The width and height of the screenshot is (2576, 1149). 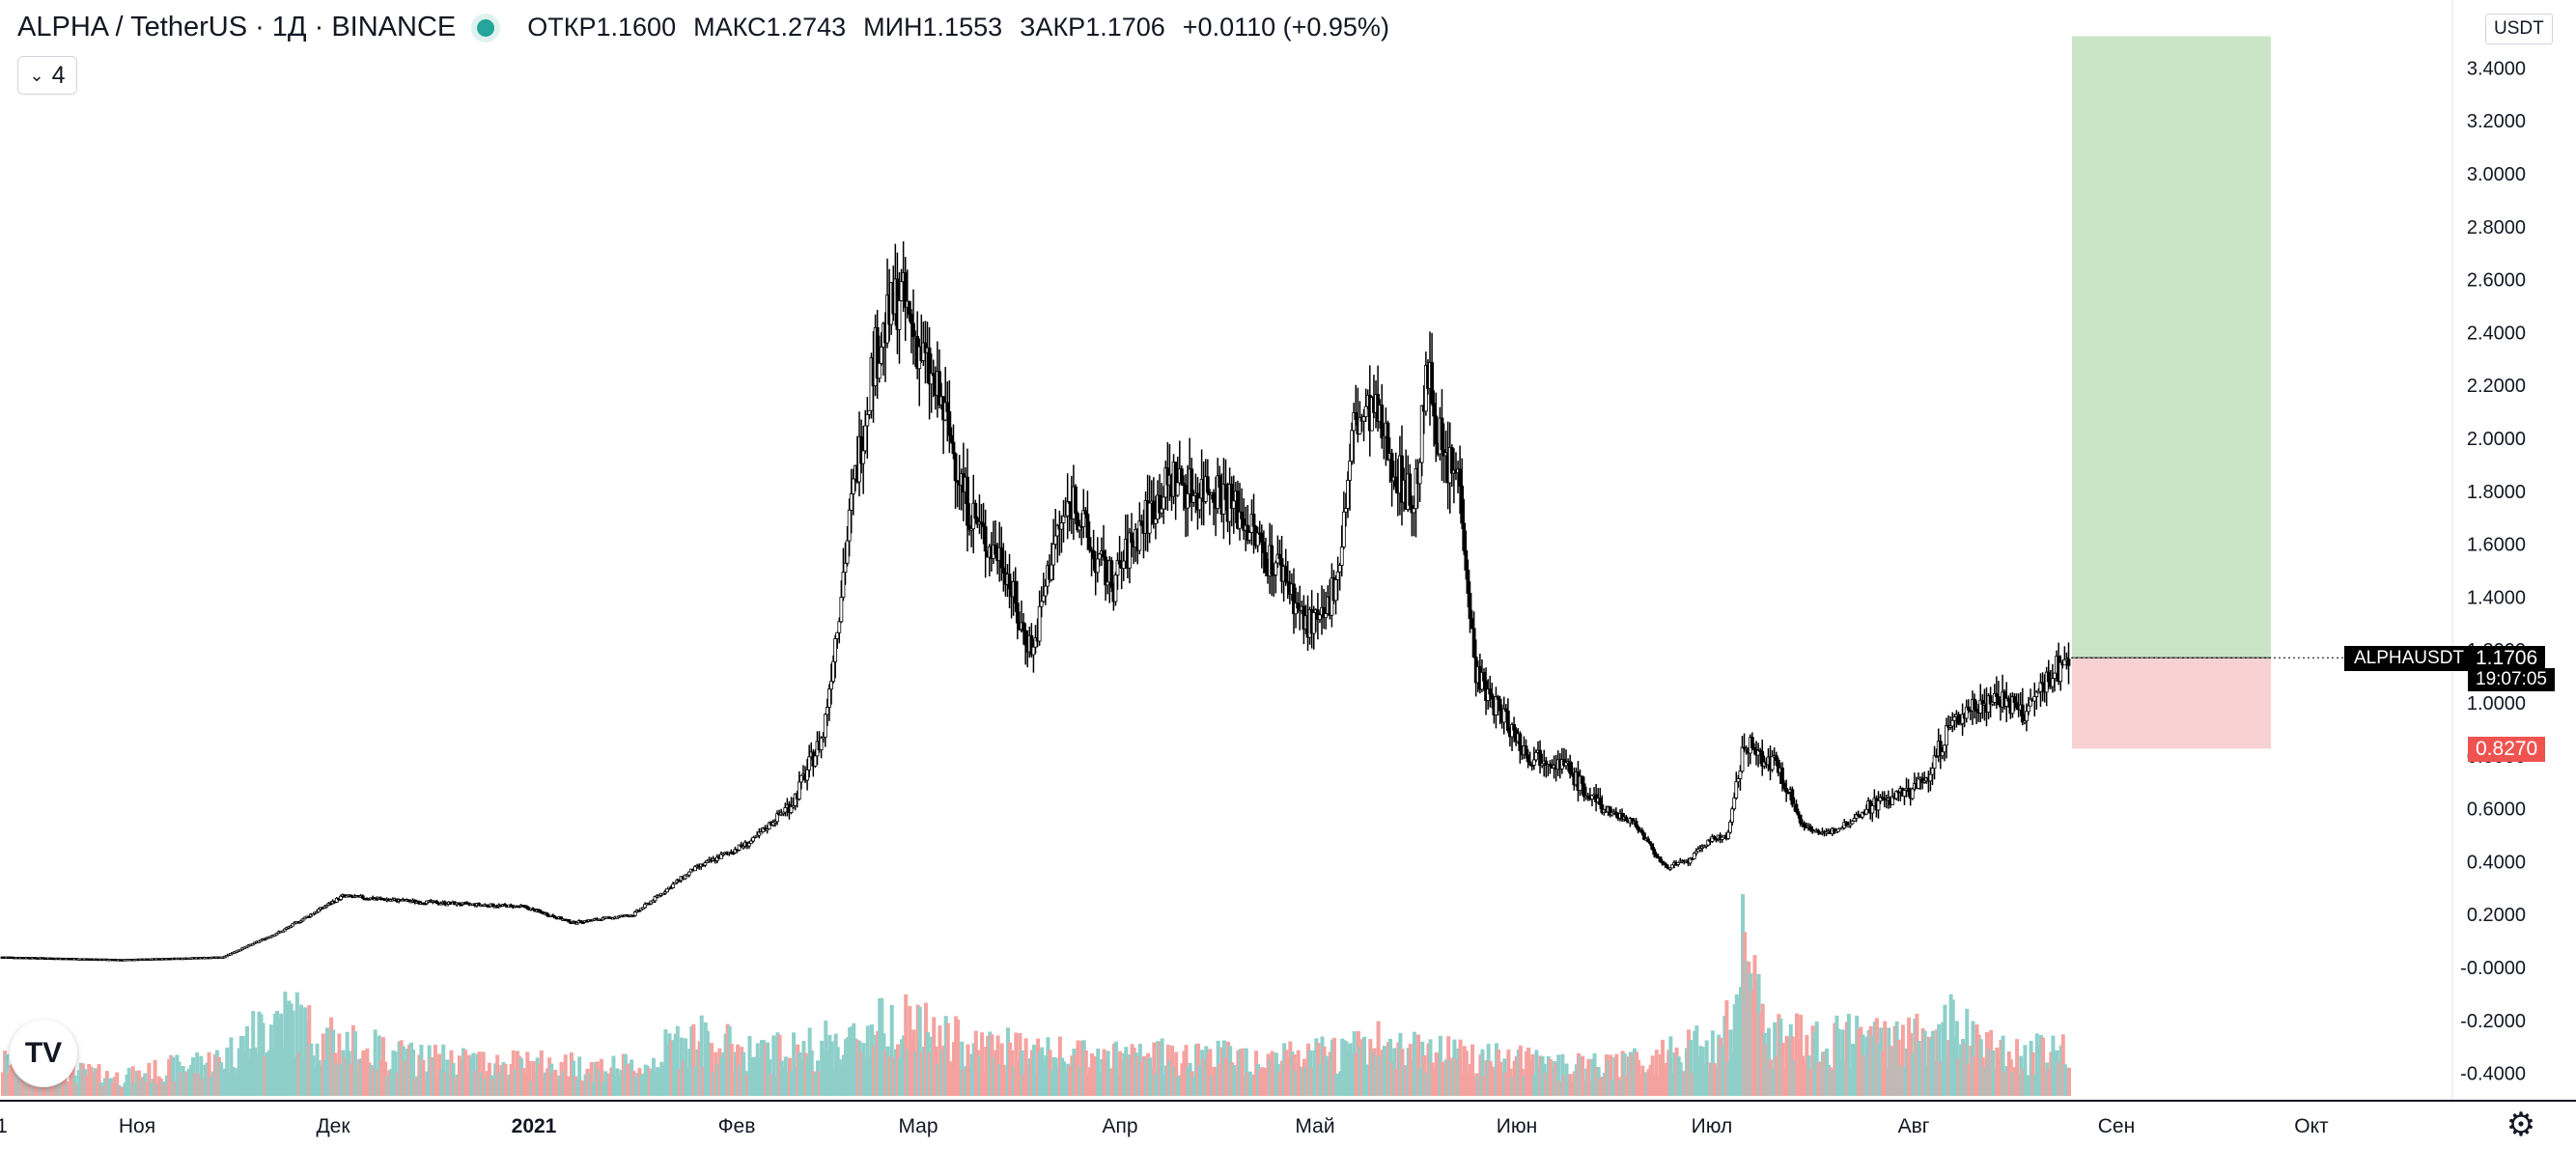 What do you see at coordinates (2519, 29) in the screenshot?
I see `currency-button: USDT` at bounding box center [2519, 29].